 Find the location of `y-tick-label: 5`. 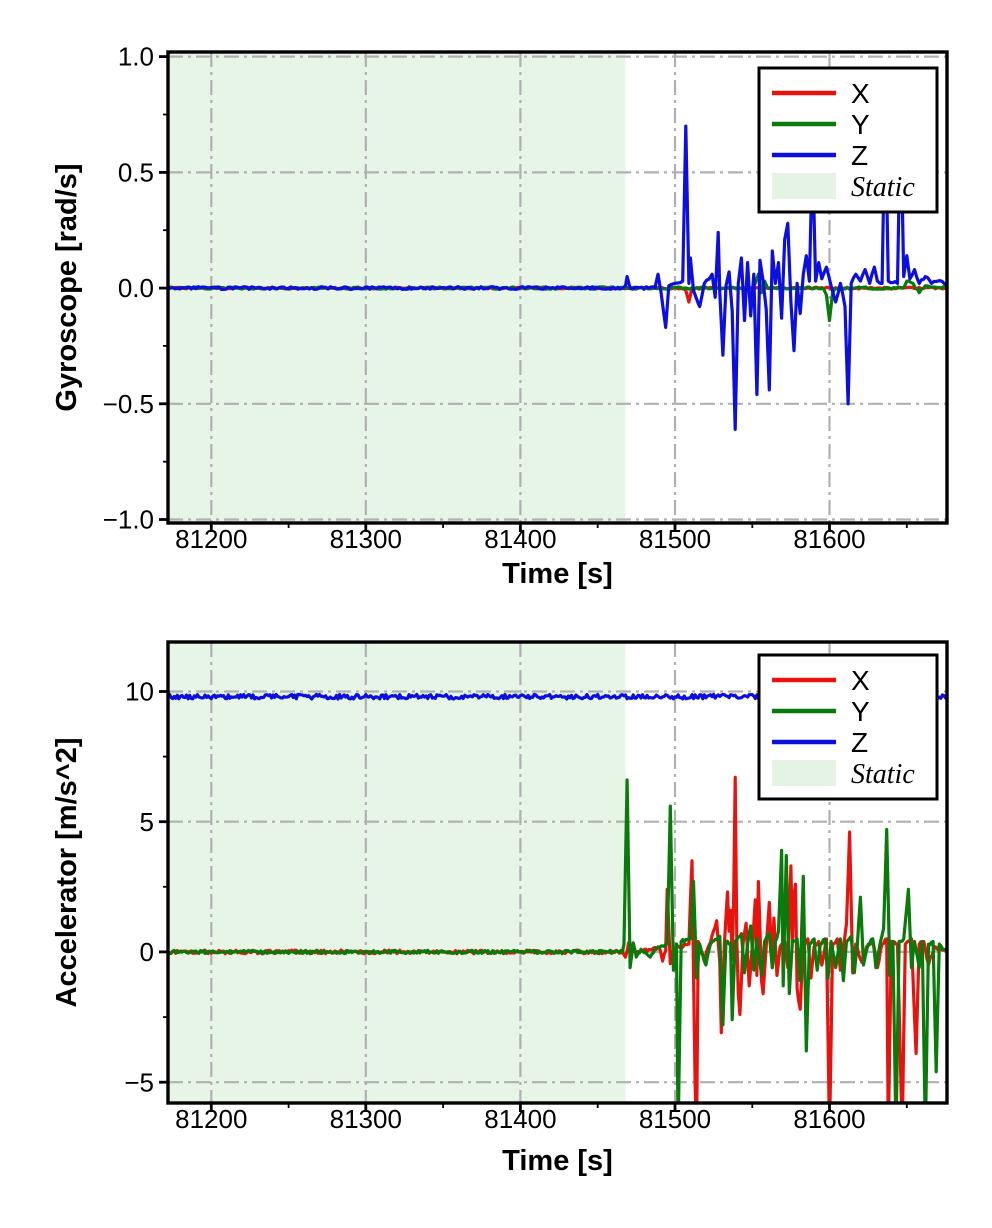

y-tick-label: 5 is located at coordinates (147, 822).